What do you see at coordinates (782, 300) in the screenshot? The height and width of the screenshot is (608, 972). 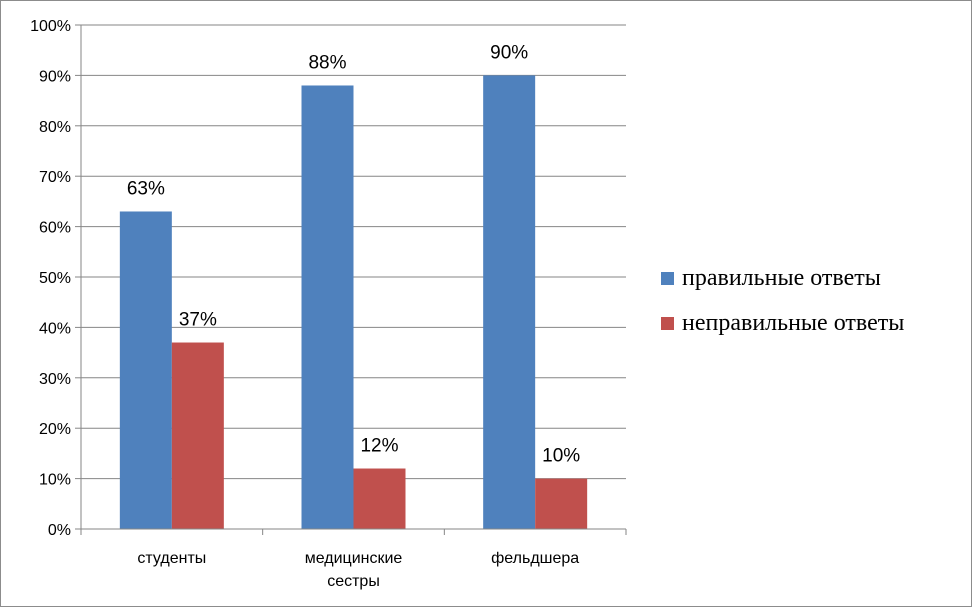 I see `legend: правильные ответы неправильные ответы` at bounding box center [782, 300].